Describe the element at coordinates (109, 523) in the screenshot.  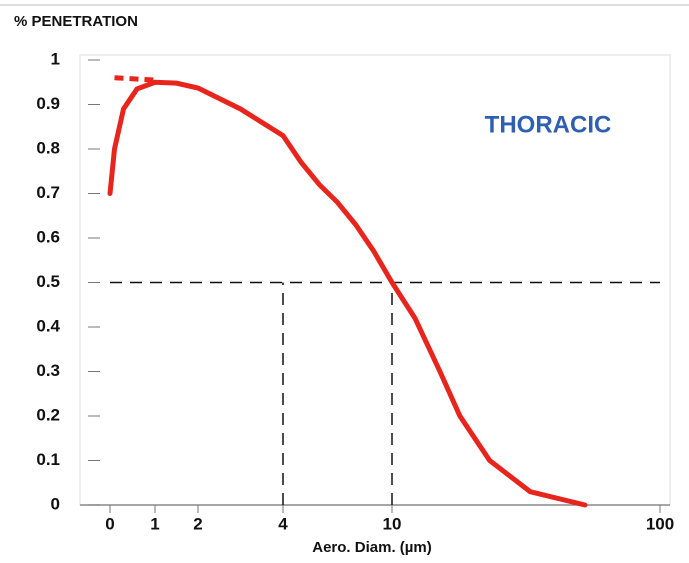
I see `x-tick-label: 0` at that location.